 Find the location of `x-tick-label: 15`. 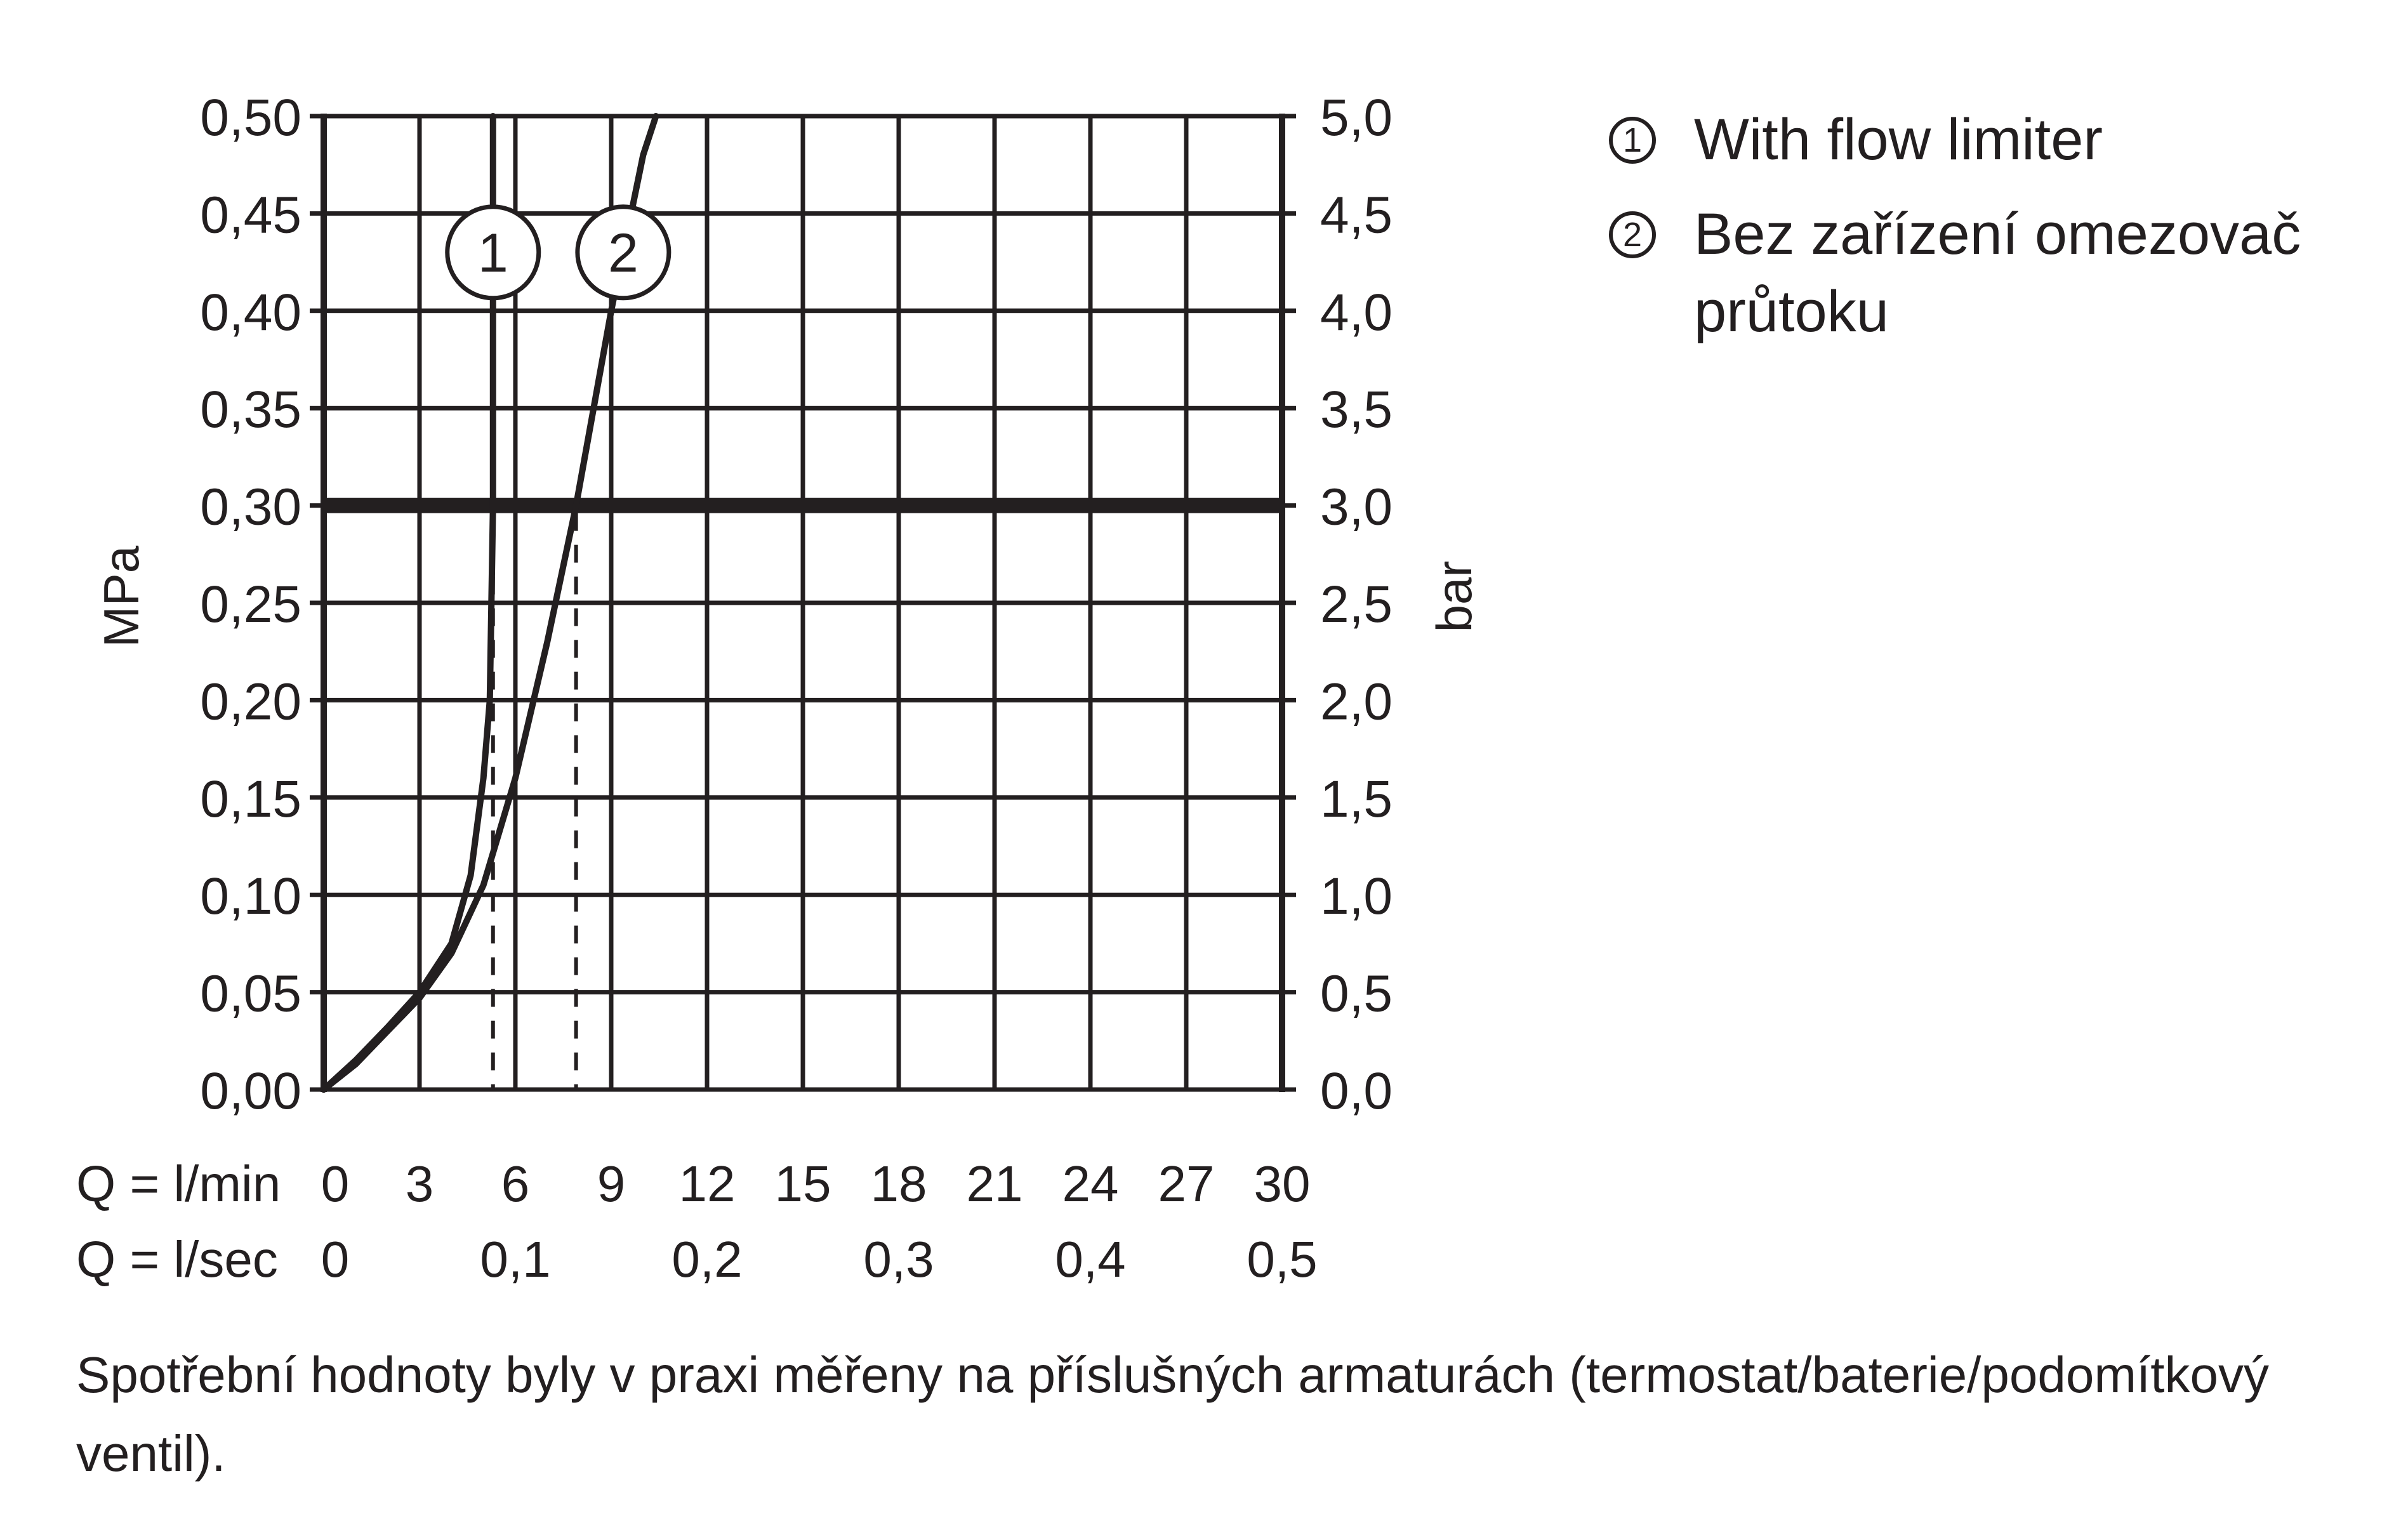

x-tick-label: 15 is located at coordinates (803, 1184).